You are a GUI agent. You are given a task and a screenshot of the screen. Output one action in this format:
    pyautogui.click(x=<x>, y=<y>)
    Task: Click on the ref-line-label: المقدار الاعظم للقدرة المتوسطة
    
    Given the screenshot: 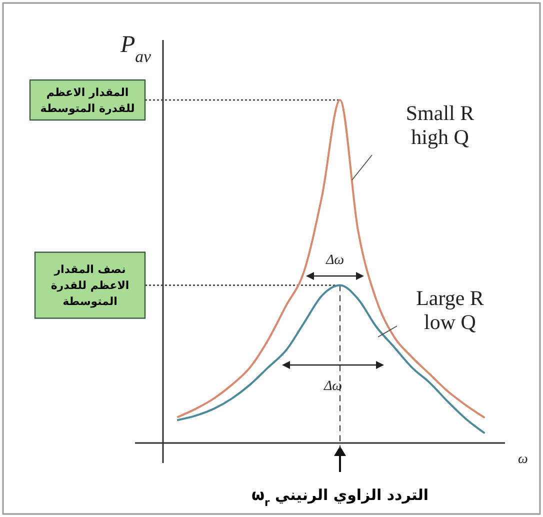 What is the action you would take?
    pyautogui.click(x=87, y=100)
    